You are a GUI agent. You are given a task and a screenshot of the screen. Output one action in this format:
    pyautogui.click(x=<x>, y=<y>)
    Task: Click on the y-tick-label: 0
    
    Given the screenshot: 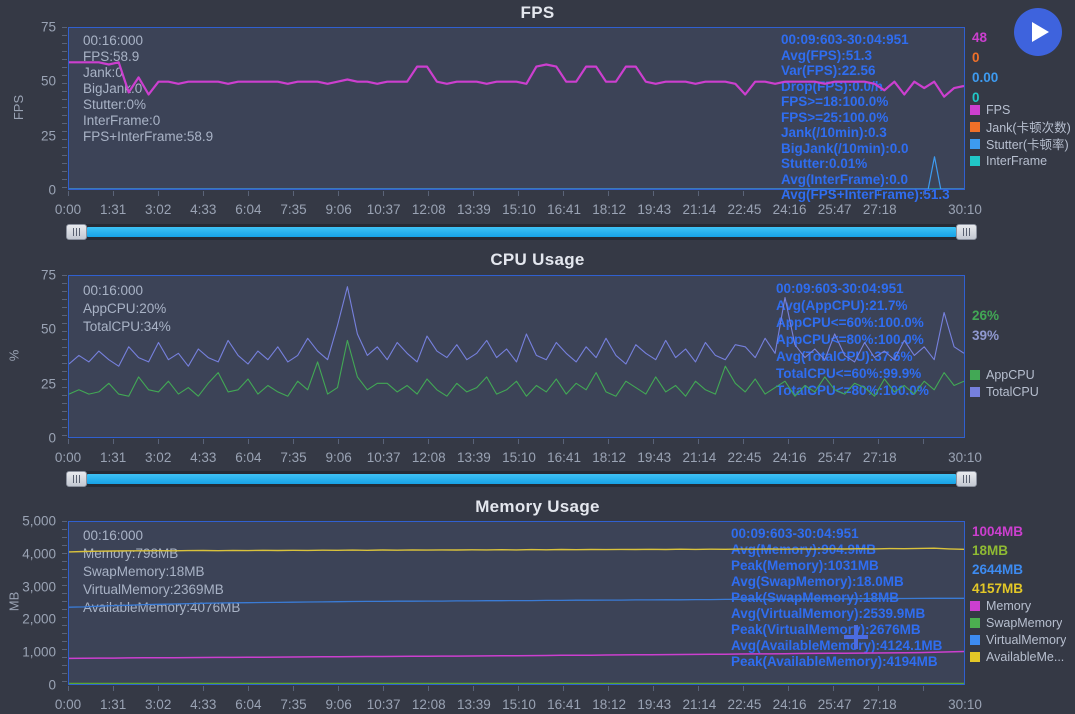 What is the action you would take?
    pyautogui.click(x=52, y=438)
    